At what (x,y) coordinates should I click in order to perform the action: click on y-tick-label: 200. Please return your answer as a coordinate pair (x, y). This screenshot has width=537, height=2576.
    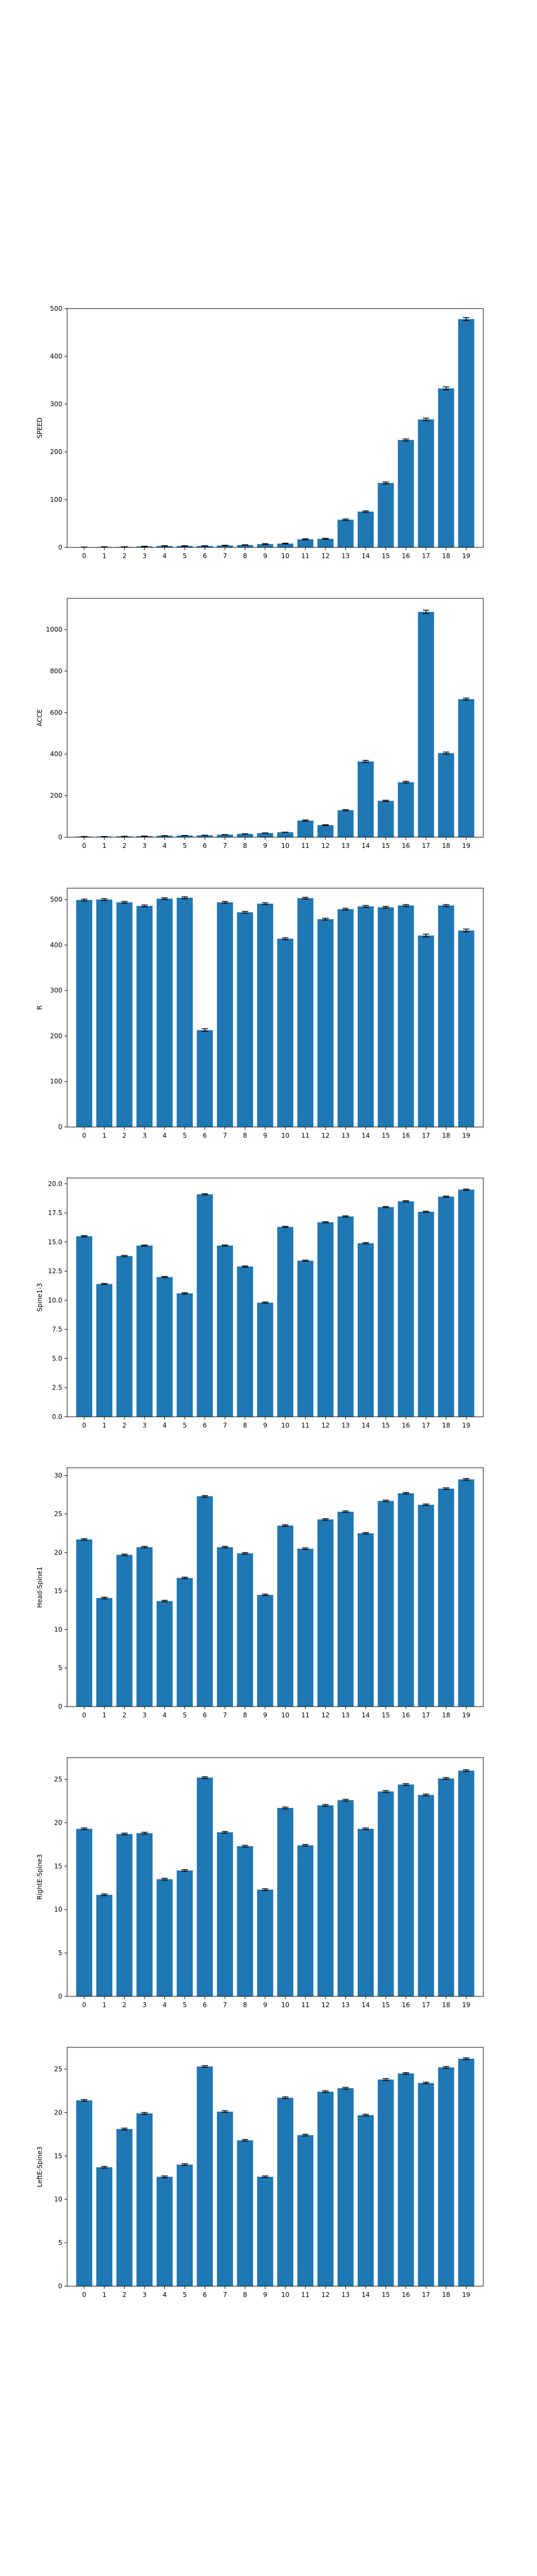
    Looking at the image, I should click on (56, 452).